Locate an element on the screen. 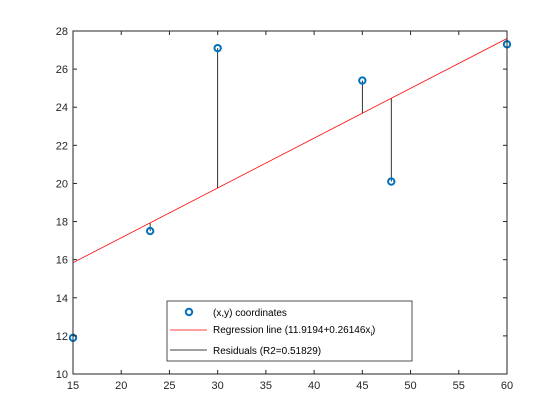 The image size is (560, 420). x-tick-label: 40 is located at coordinates (314, 386).